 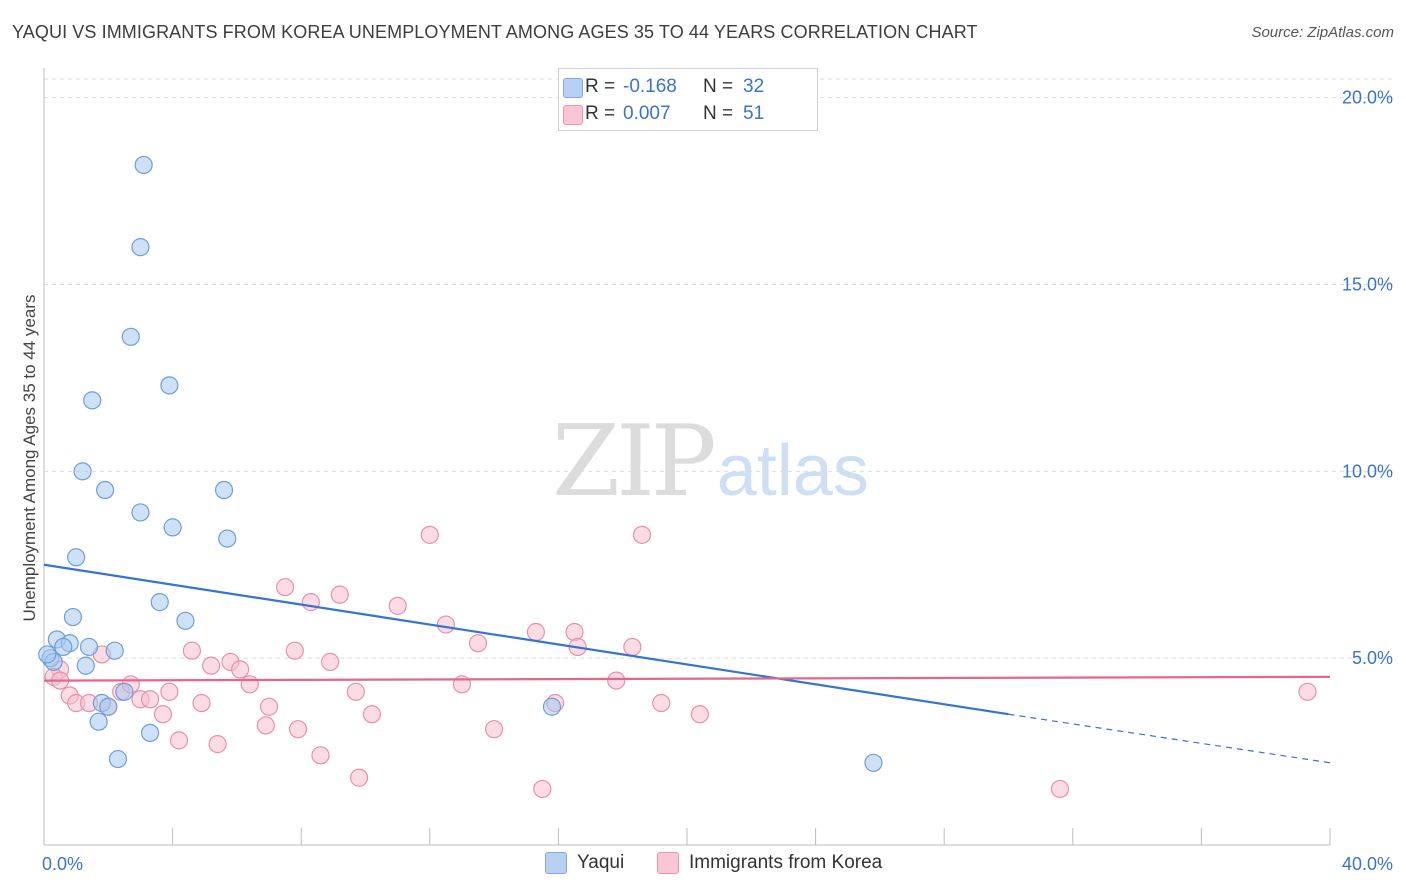 What do you see at coordinates (754, 113) in the screenshot?
I see `n-value: 51` at bounding box center [754, 113].